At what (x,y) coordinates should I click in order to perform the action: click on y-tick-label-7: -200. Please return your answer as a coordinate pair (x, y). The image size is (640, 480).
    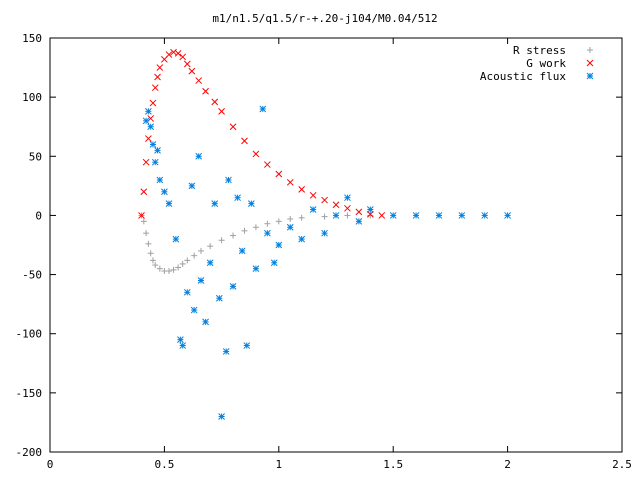
    Looking at the image, I should click on (29, 452).